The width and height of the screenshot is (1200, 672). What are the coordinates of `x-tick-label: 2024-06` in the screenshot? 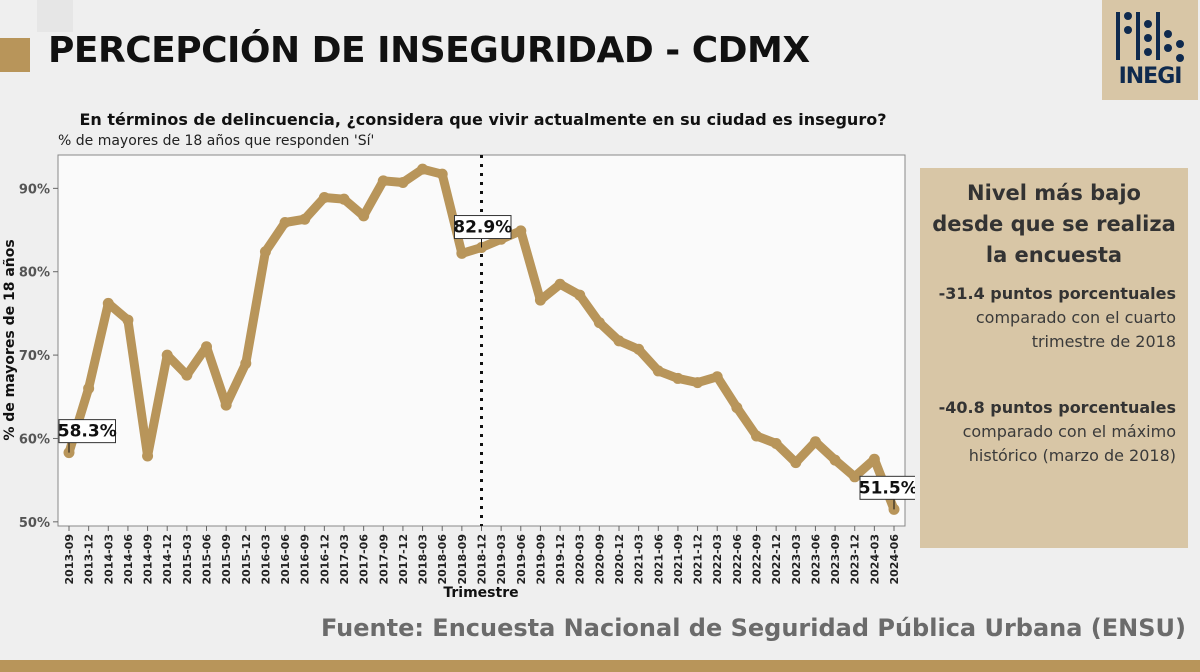 It's located at (894, 559).